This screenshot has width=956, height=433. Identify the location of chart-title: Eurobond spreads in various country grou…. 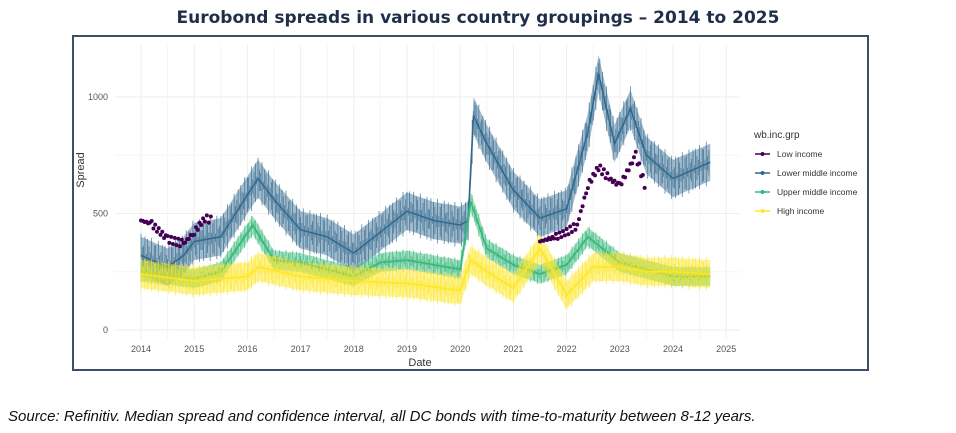
(478, 18).